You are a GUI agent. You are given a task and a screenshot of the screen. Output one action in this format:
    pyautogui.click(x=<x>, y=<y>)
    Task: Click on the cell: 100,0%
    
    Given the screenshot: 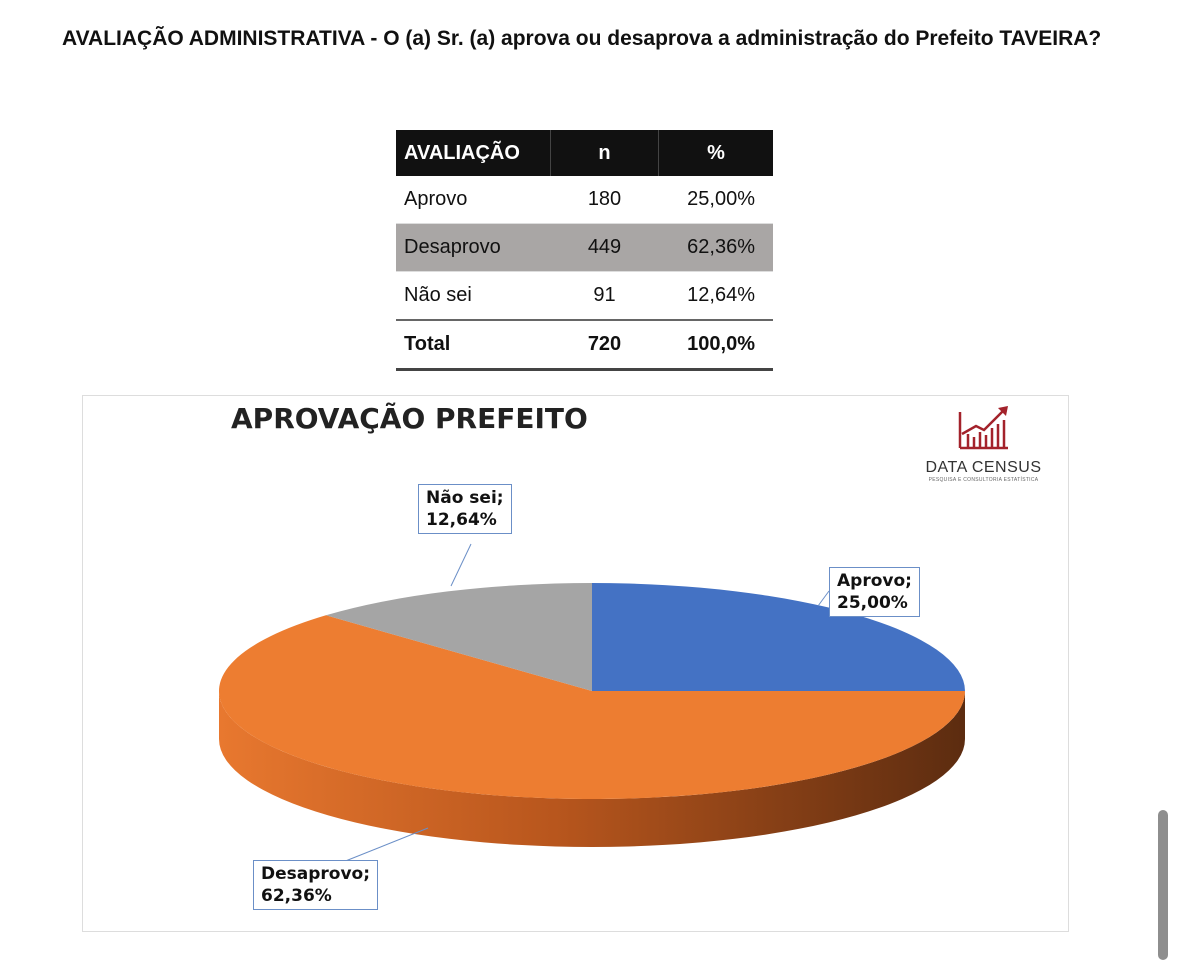 What is the action you would take?
    pyautogui.click(x=715, y=345)
    